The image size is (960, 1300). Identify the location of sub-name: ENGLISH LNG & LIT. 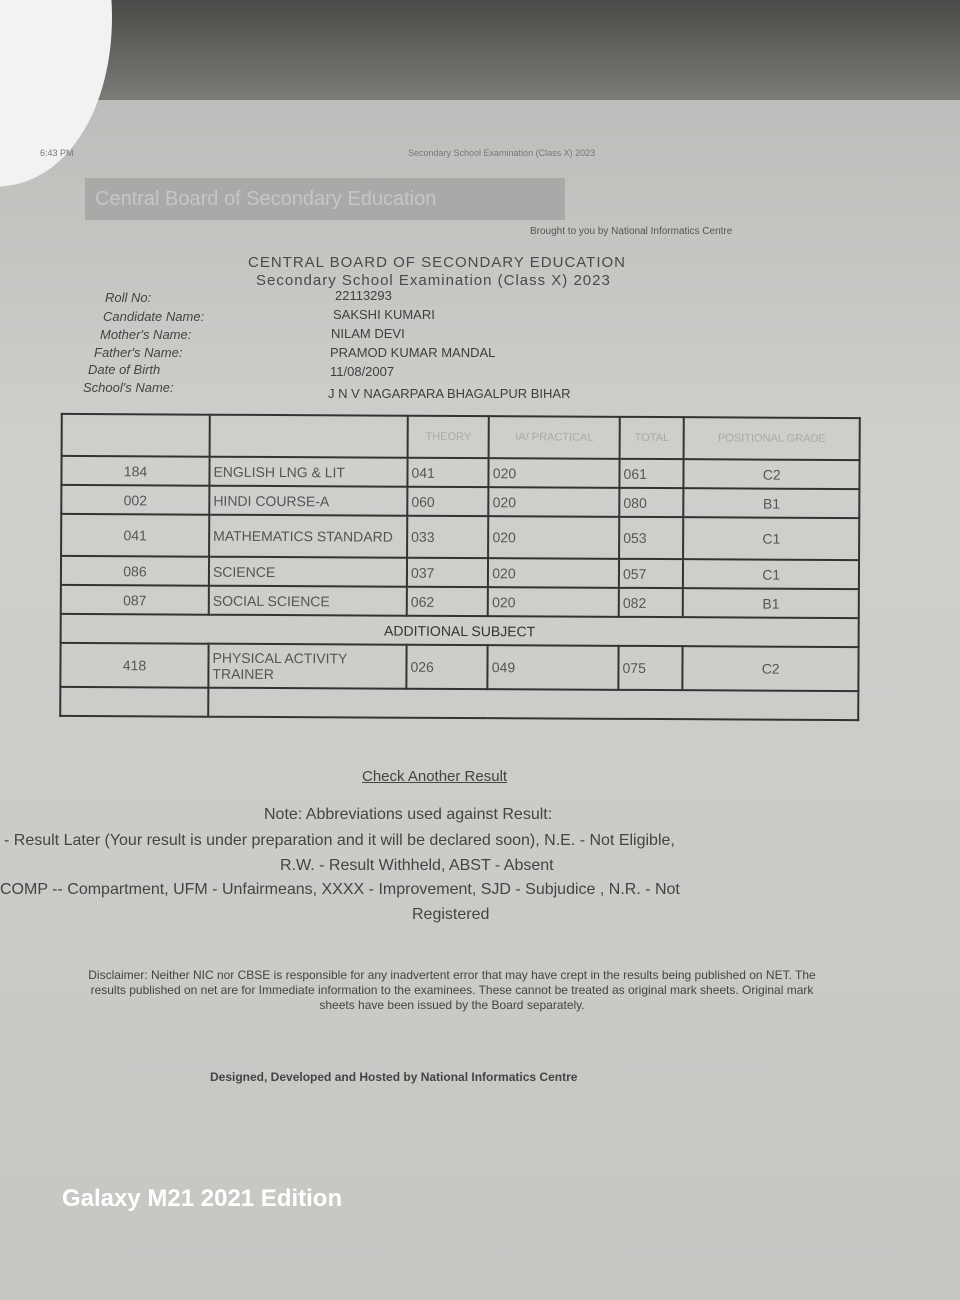
(308, 471).